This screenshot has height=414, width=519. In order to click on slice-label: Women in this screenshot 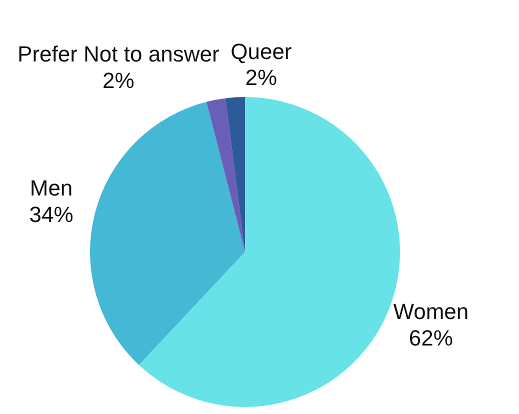, I will do `click(431, 311)`.